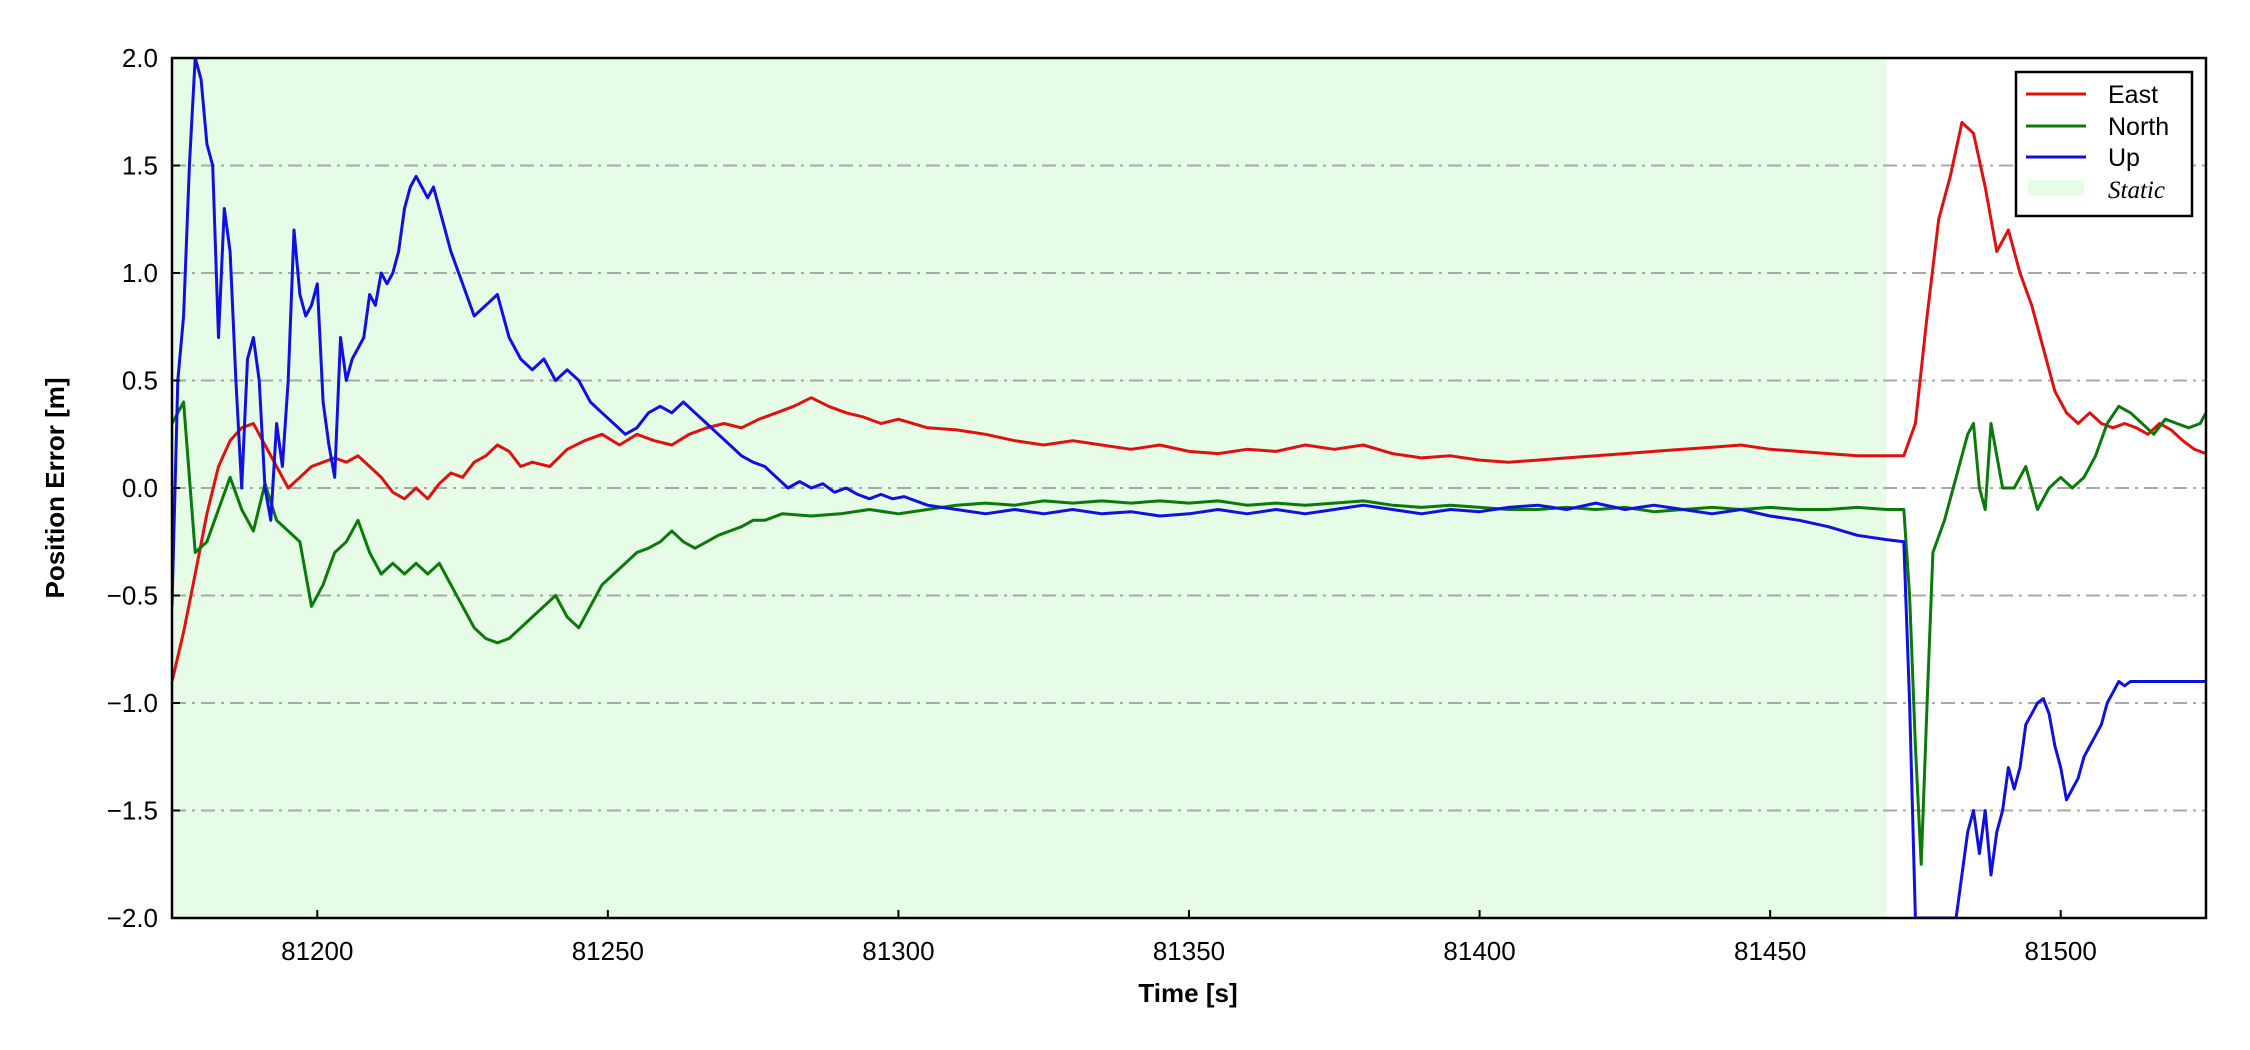 This screenshot has height=1050, width=2250. Describe the element at coordinates (140, 381) in the screenshot. I see `y-tick-label: 0.5` at that location.